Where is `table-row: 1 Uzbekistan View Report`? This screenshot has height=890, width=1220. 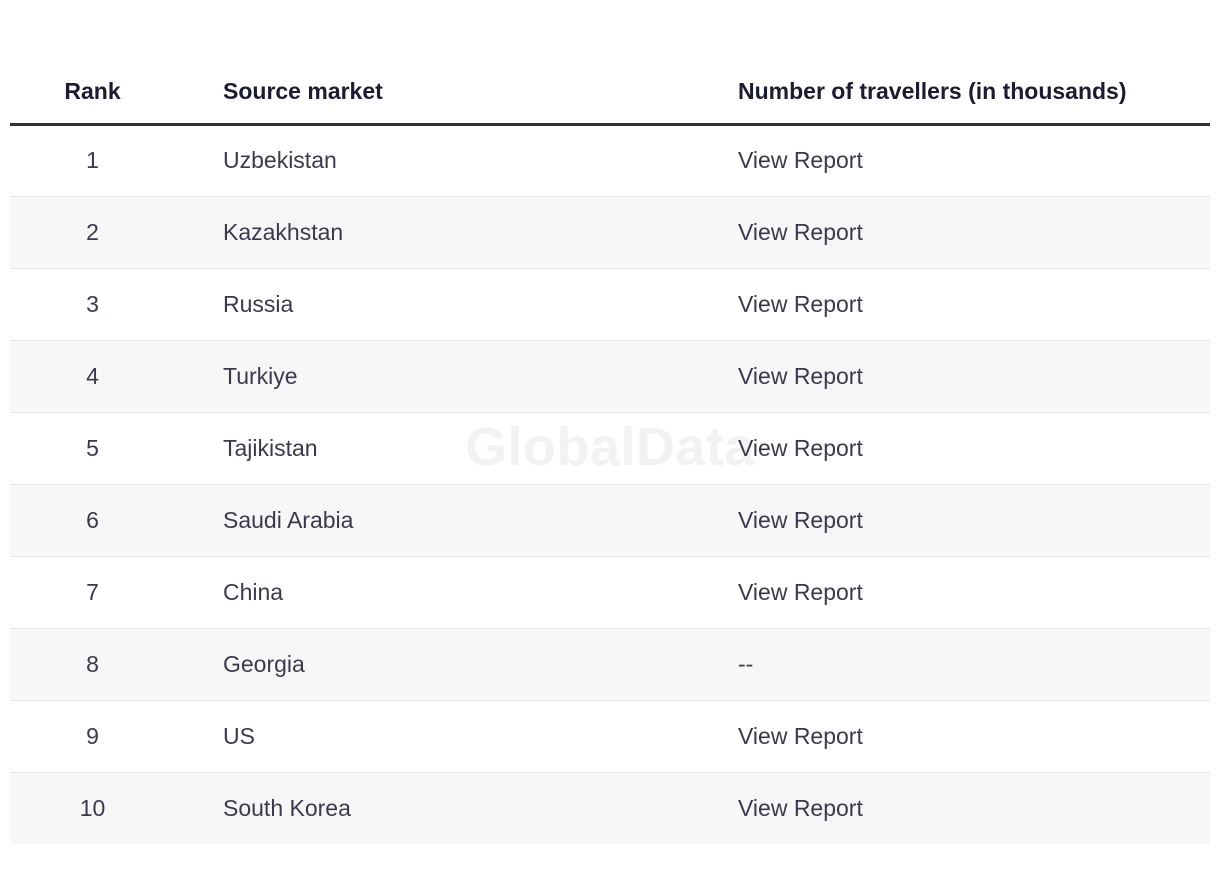
table-row: 1 Uzbekistan View Report is located at coordinates (610, 160).